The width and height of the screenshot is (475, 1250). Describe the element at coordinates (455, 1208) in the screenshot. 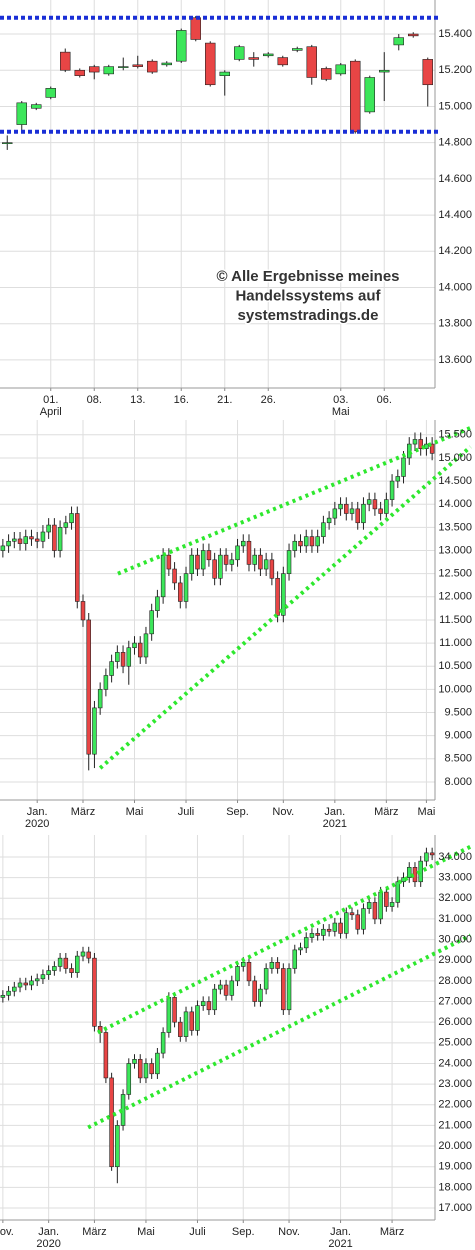

I see `y-tick-label: 17.000` at that location.